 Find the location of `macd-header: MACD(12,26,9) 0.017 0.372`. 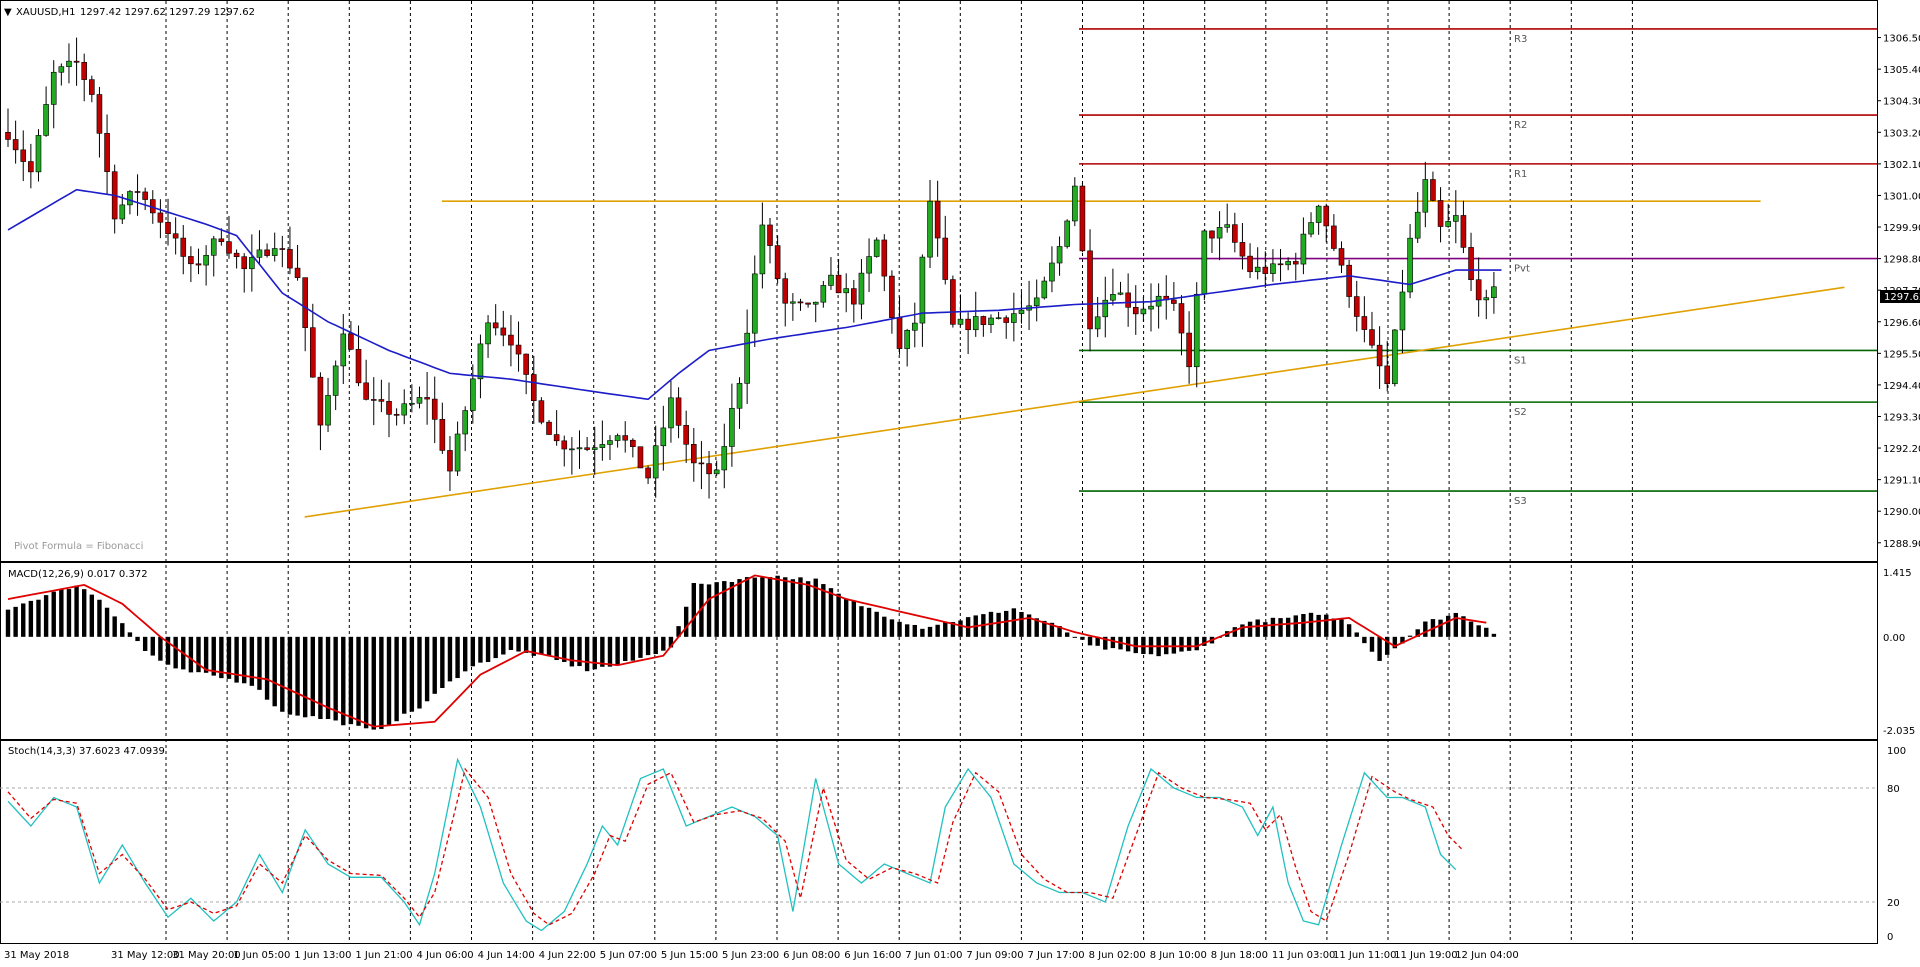

macd-header: MACD(12,26,9) 0.017 0.372 is located at coordinates (78, 574).